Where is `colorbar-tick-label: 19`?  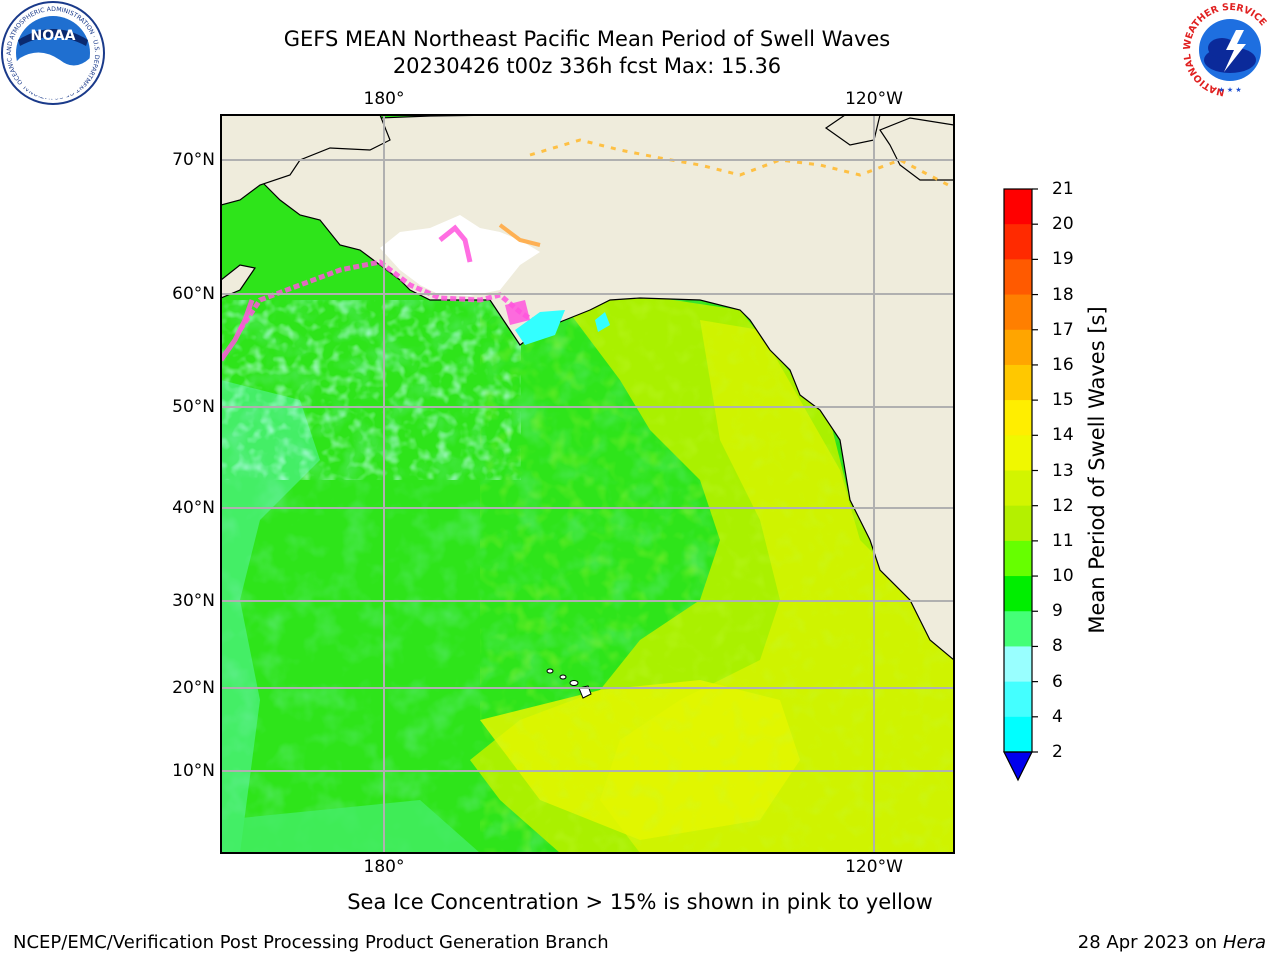 colorbar-tick-label: 19 is located at coordinates (1063, 259).